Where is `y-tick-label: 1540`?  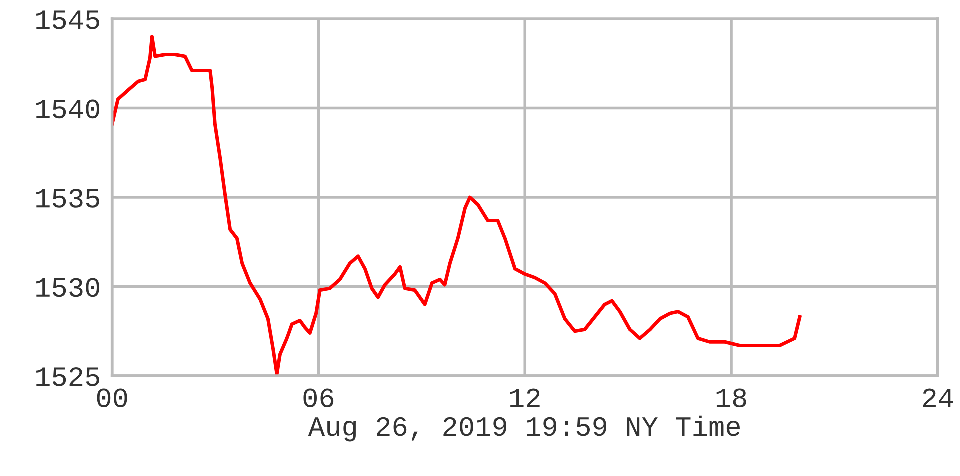
y-tick-label: 1540 is located at coordinates (68, 109).